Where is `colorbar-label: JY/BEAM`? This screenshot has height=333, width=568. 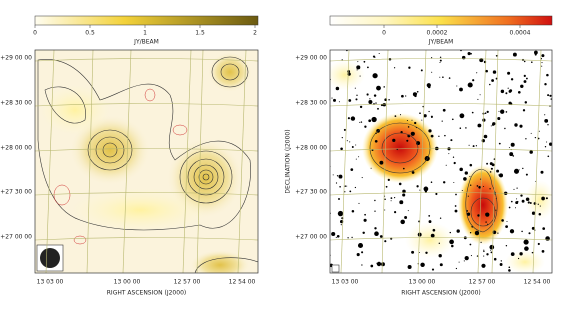 colorbar-label: JY/BEAM is located at coordinates (441, 42).